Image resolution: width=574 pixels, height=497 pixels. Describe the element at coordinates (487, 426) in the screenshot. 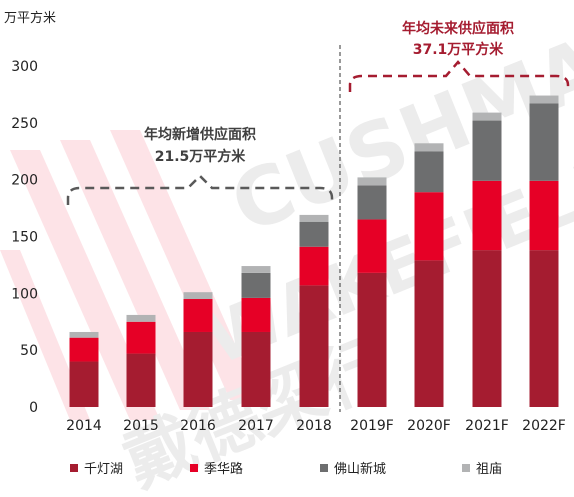

I see `x-tick-label: 2021F` at that location.